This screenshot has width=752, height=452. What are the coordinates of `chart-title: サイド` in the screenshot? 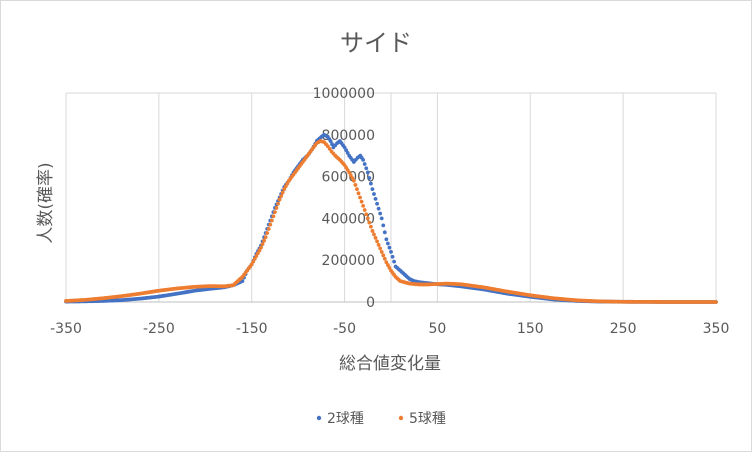 It's located at (376, 43).